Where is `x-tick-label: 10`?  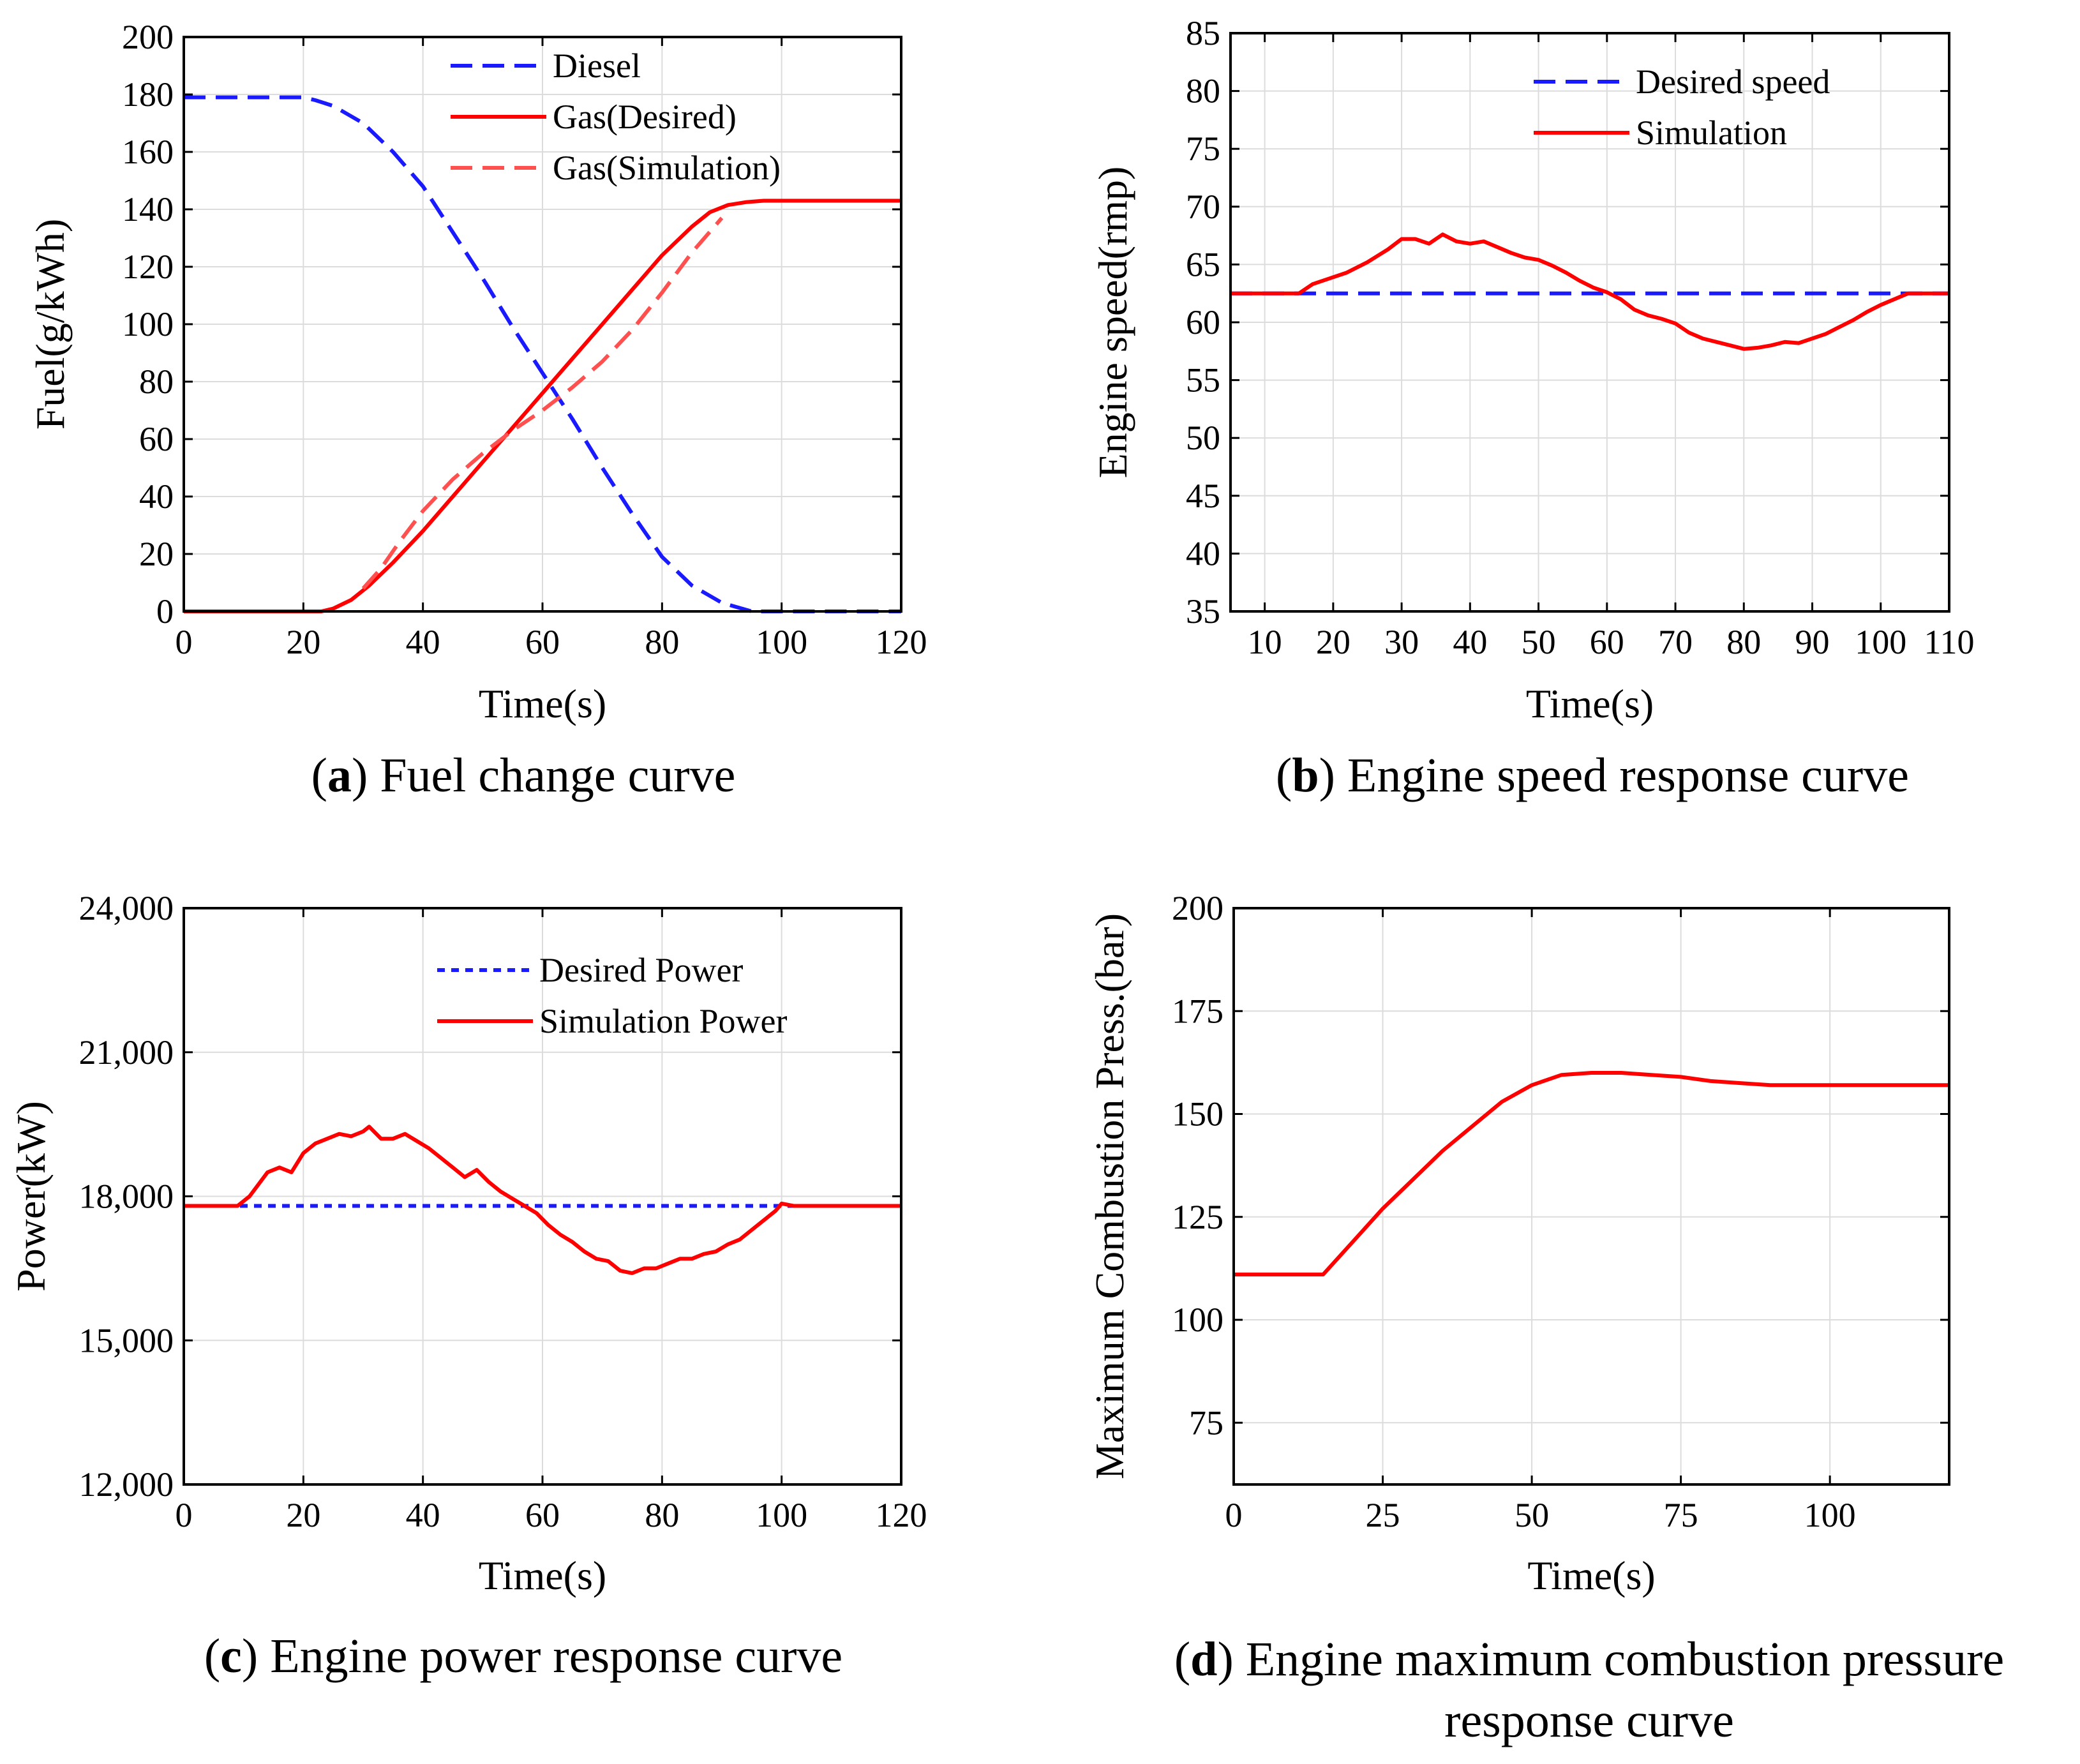
x-tick-label: 10 is located at coordinates (1265, 642).